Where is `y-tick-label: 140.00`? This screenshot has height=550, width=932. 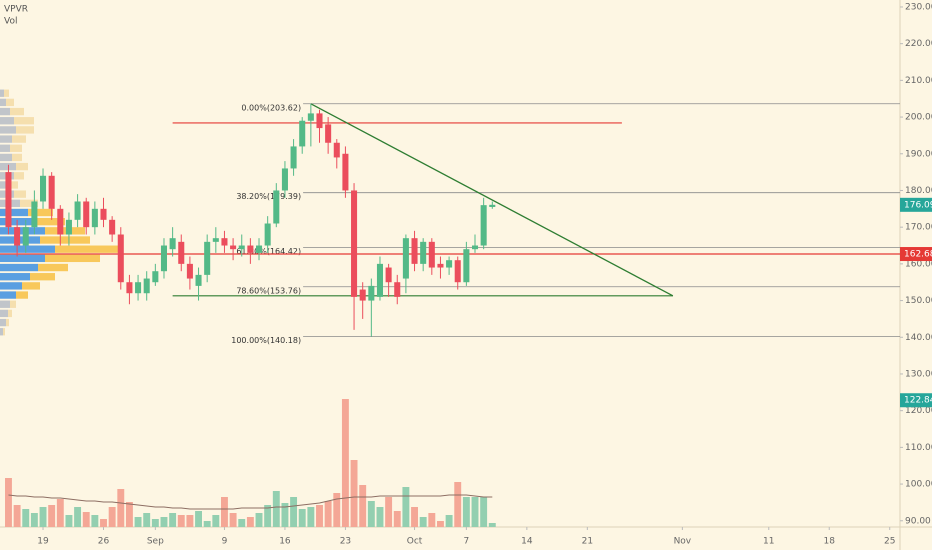
y-tick-label: 140.00 is located at coordinates (918, 338).